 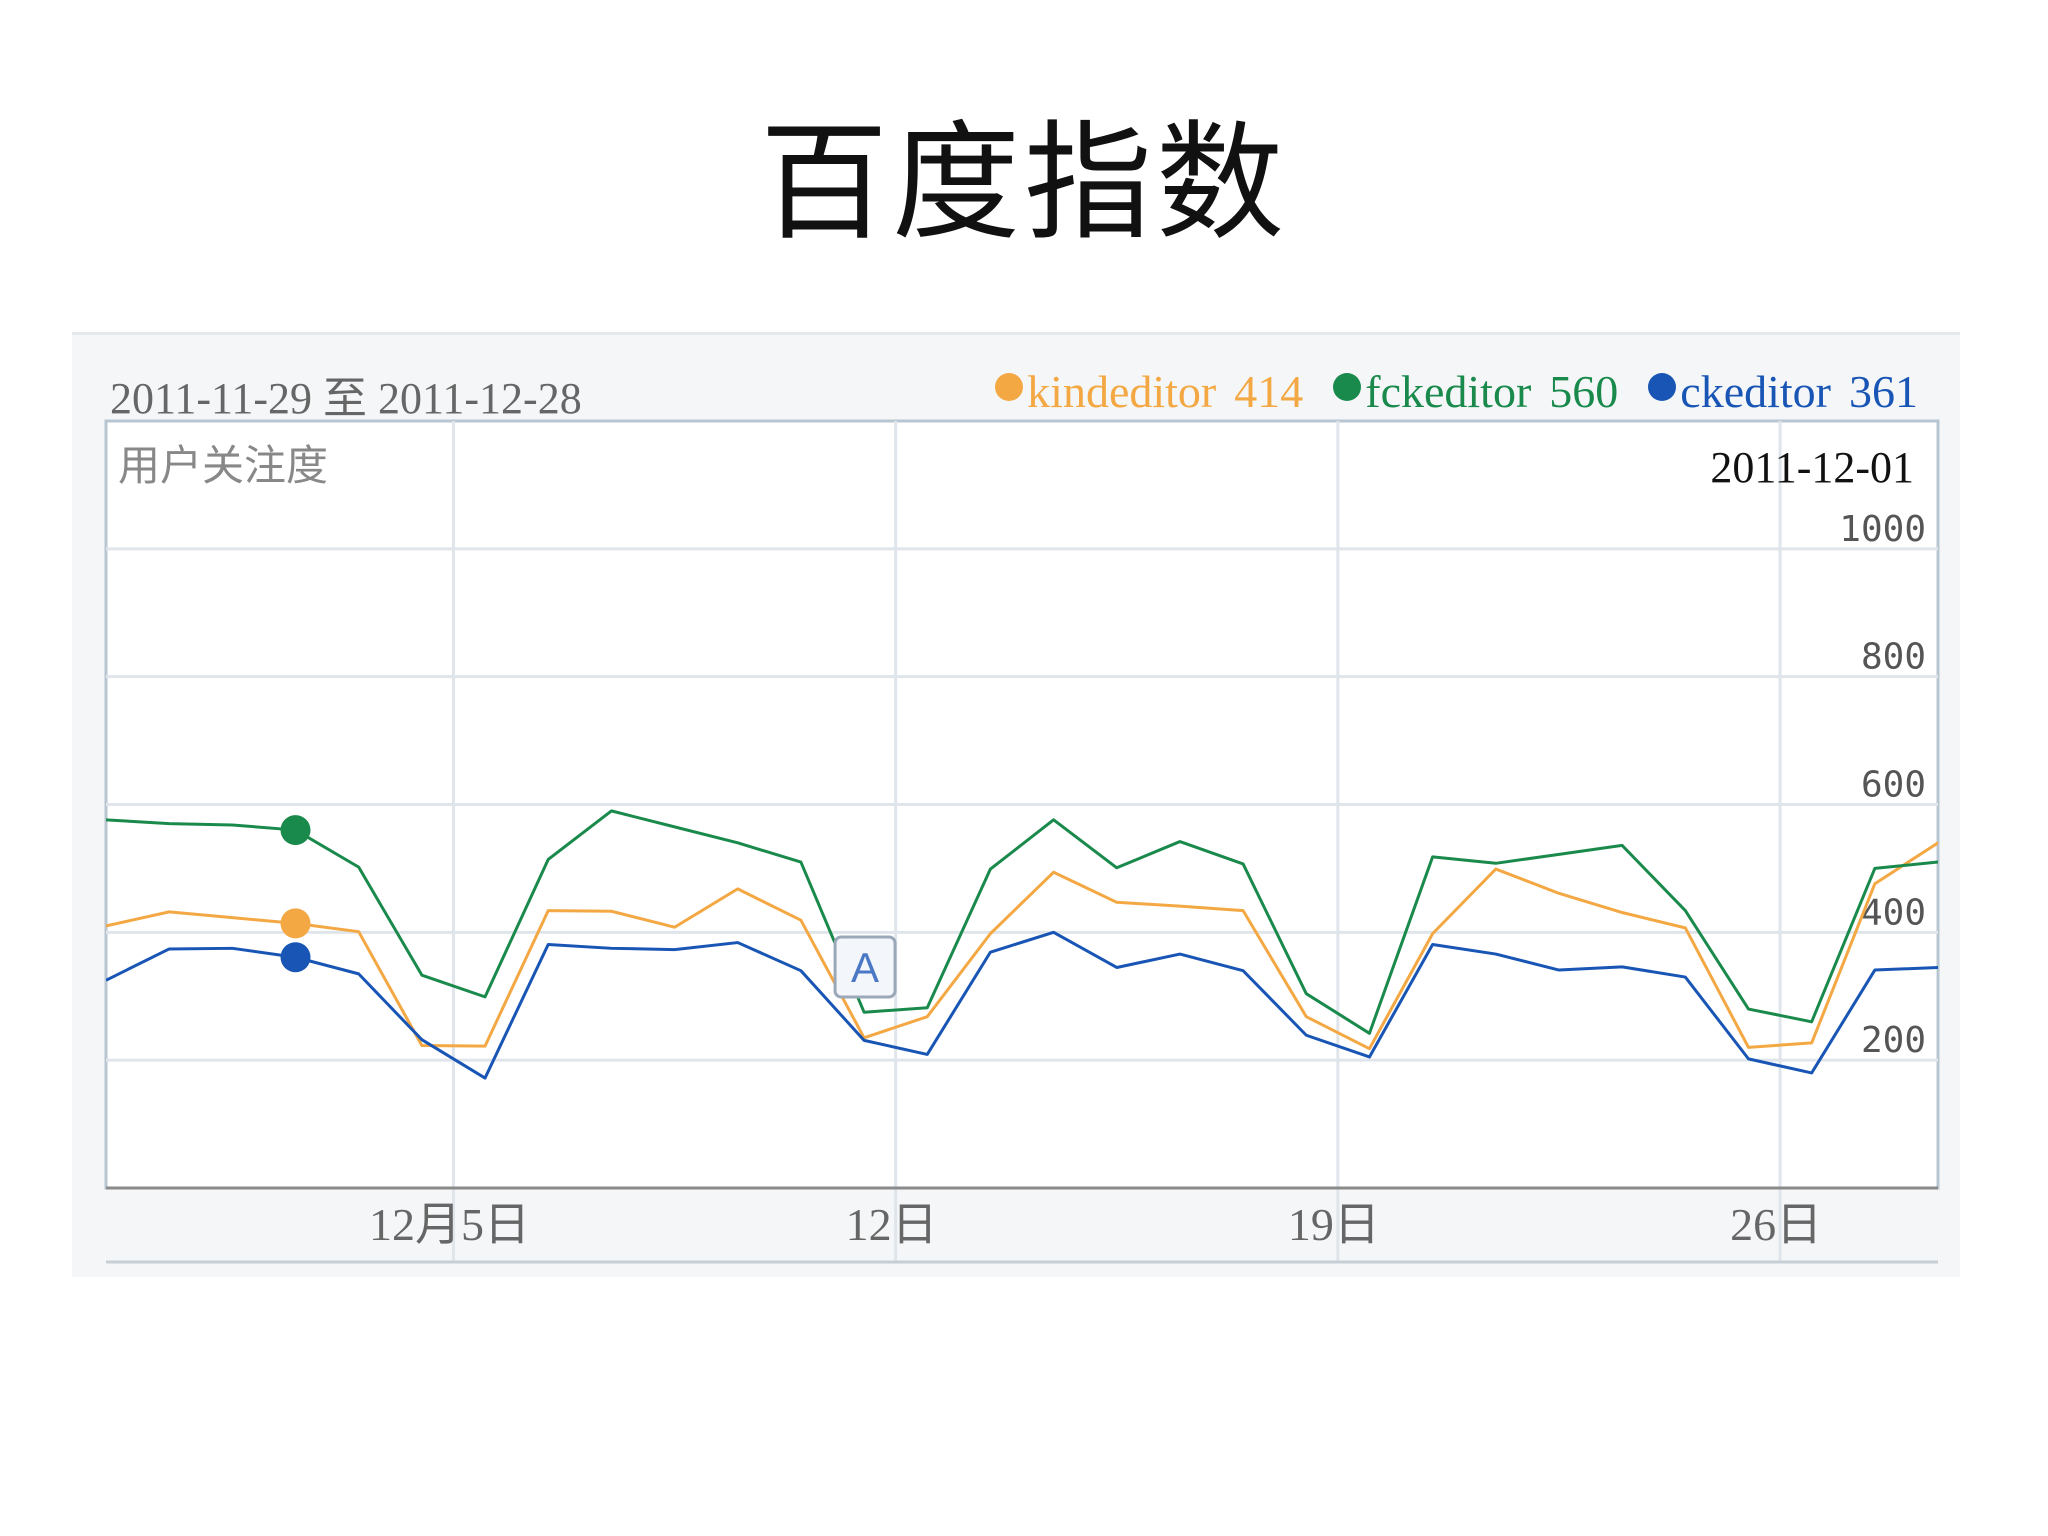 I want to click on event-marker: A, so click(x=865, y=967).